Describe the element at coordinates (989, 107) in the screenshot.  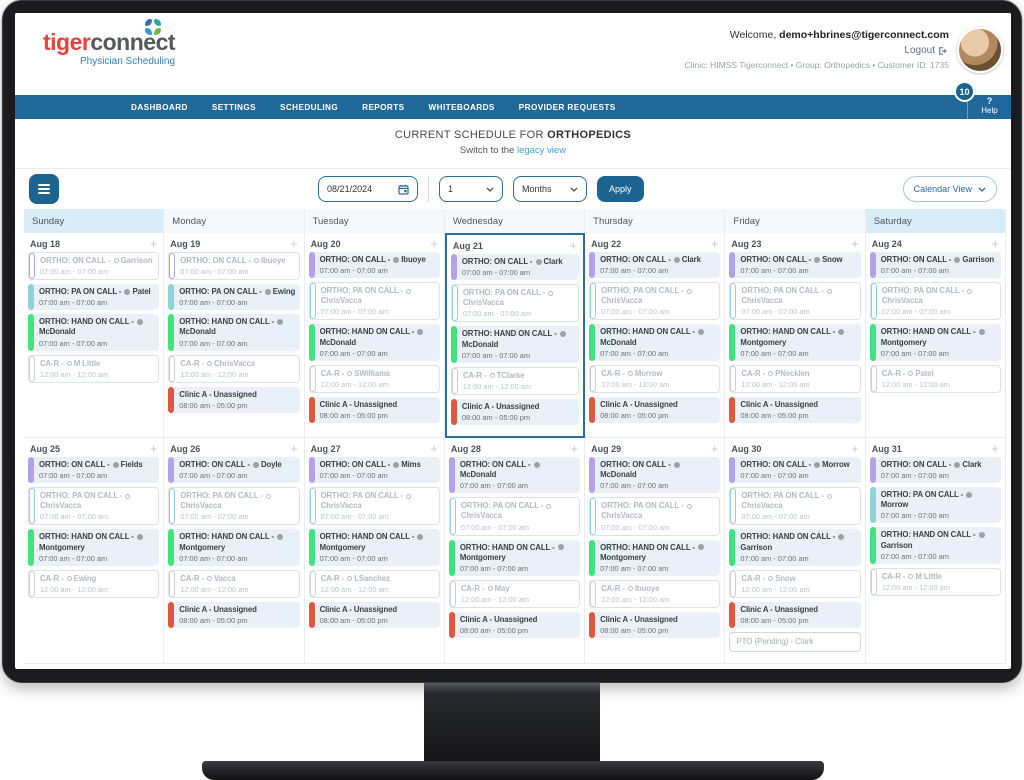
I see `help-button: ? Help` at that location.